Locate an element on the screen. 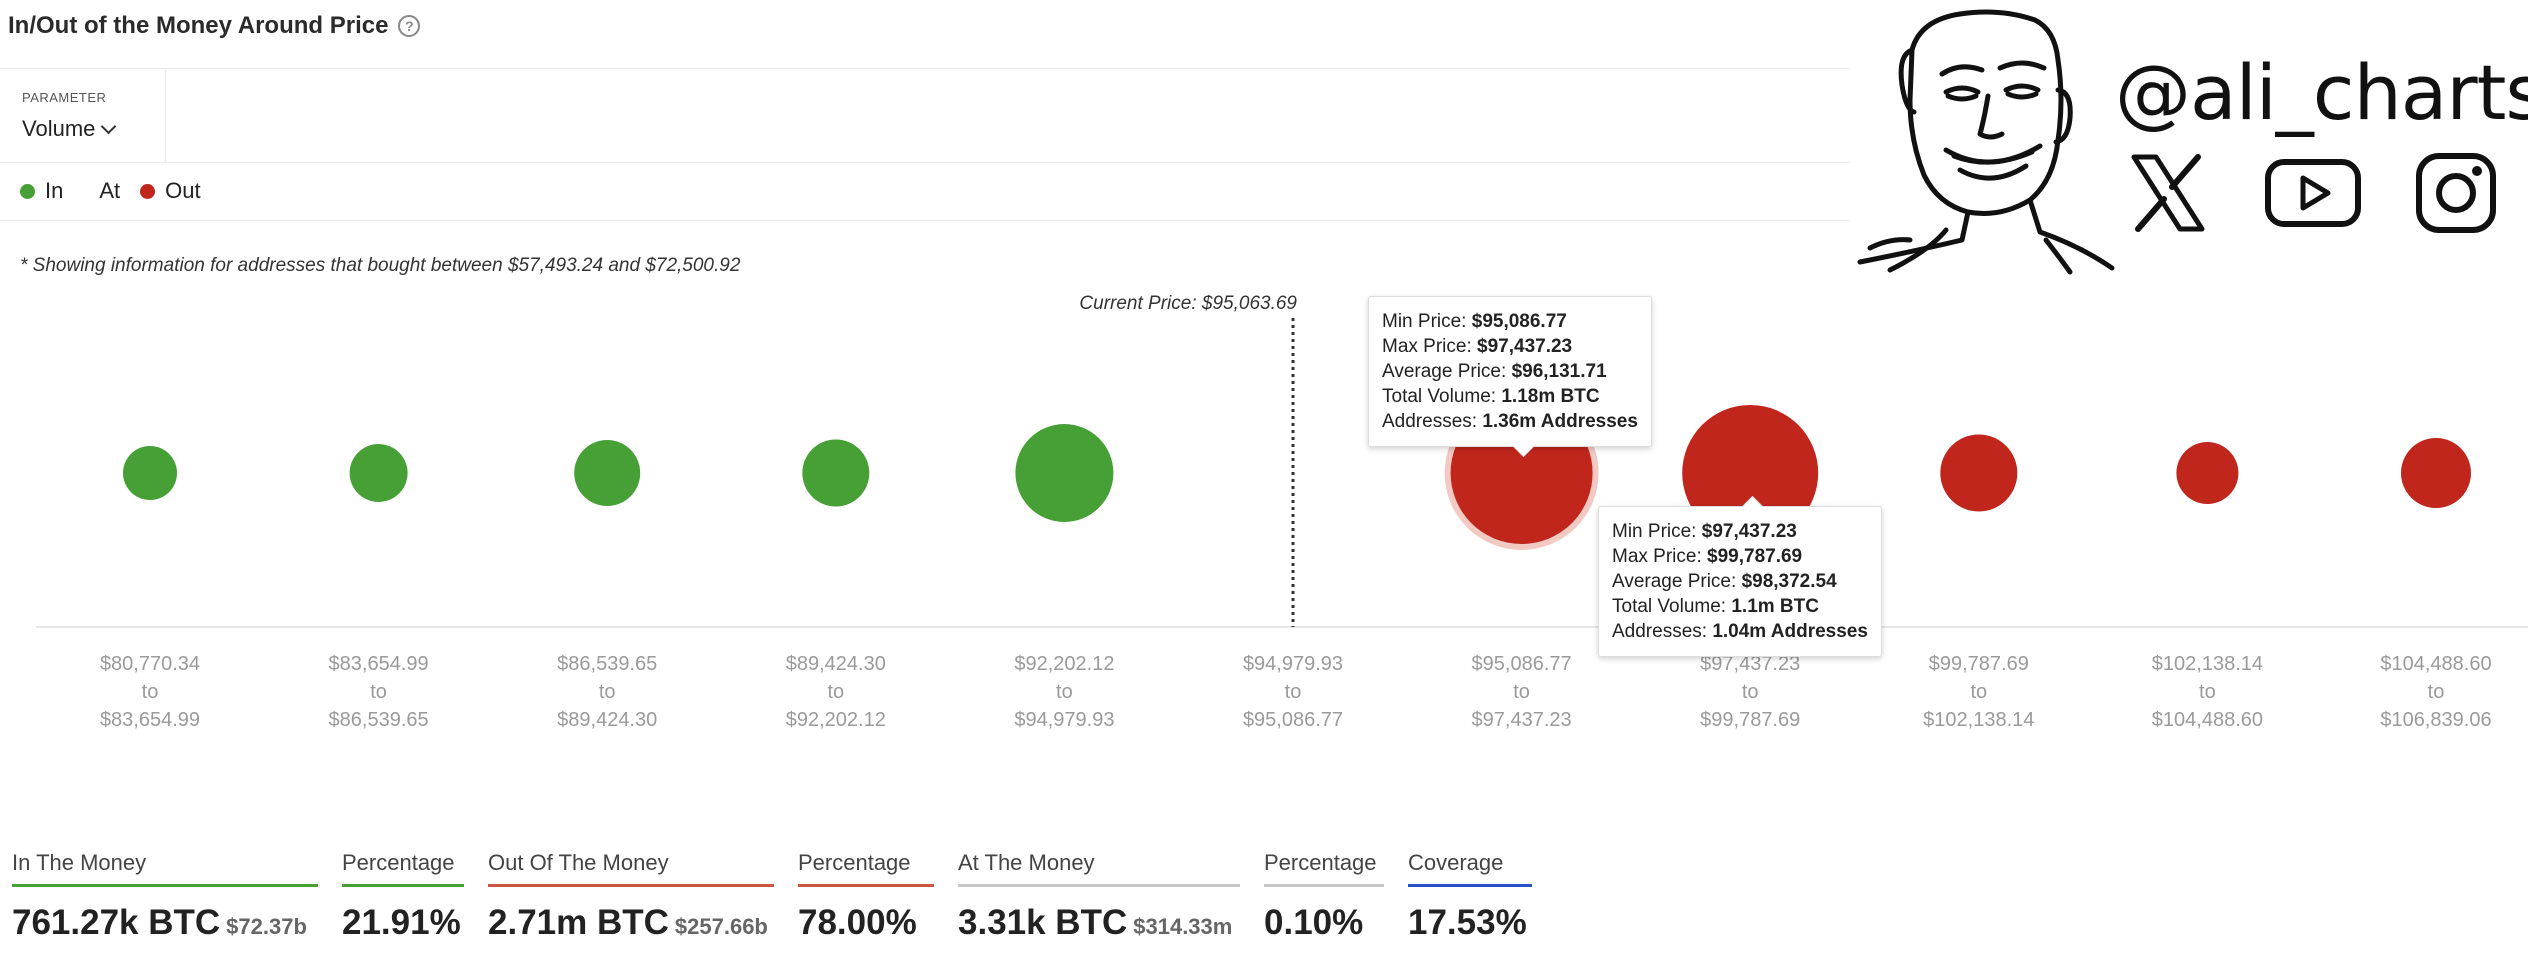  stat-value: 3.31k BTC $314.33m is located at coordinates (1095, 922).